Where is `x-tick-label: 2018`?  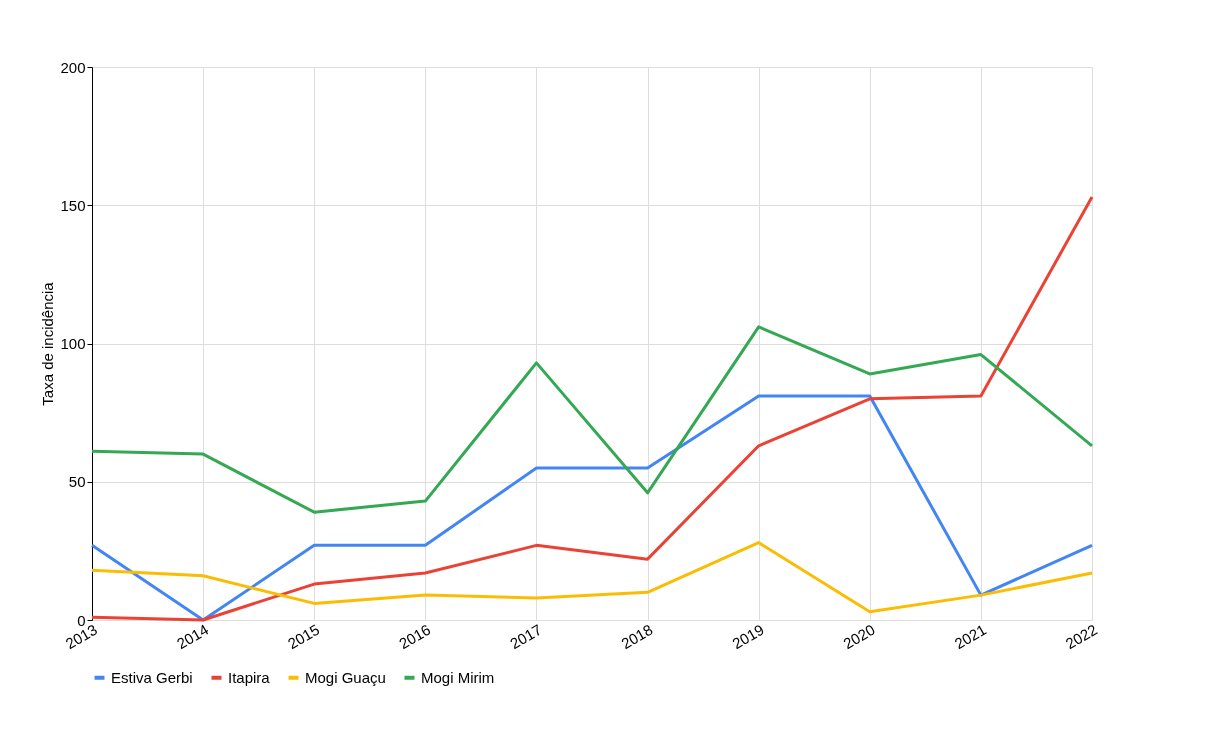 x-tick-label: 2018 is located at coordinates (637, 636).